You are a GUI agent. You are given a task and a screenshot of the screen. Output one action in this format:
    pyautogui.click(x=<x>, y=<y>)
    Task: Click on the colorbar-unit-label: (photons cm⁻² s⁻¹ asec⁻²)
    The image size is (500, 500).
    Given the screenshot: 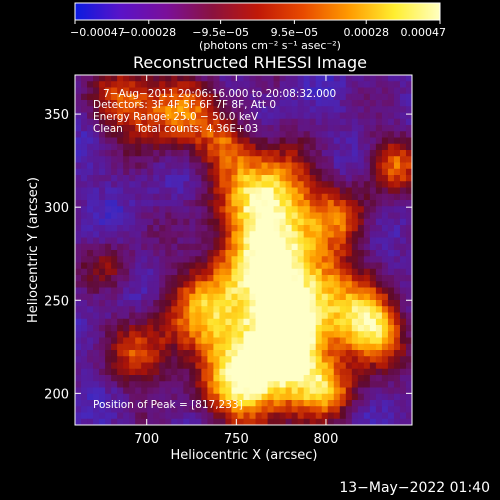 What is the action you would take?
    pyautogui.click(x=270, y=45)
    